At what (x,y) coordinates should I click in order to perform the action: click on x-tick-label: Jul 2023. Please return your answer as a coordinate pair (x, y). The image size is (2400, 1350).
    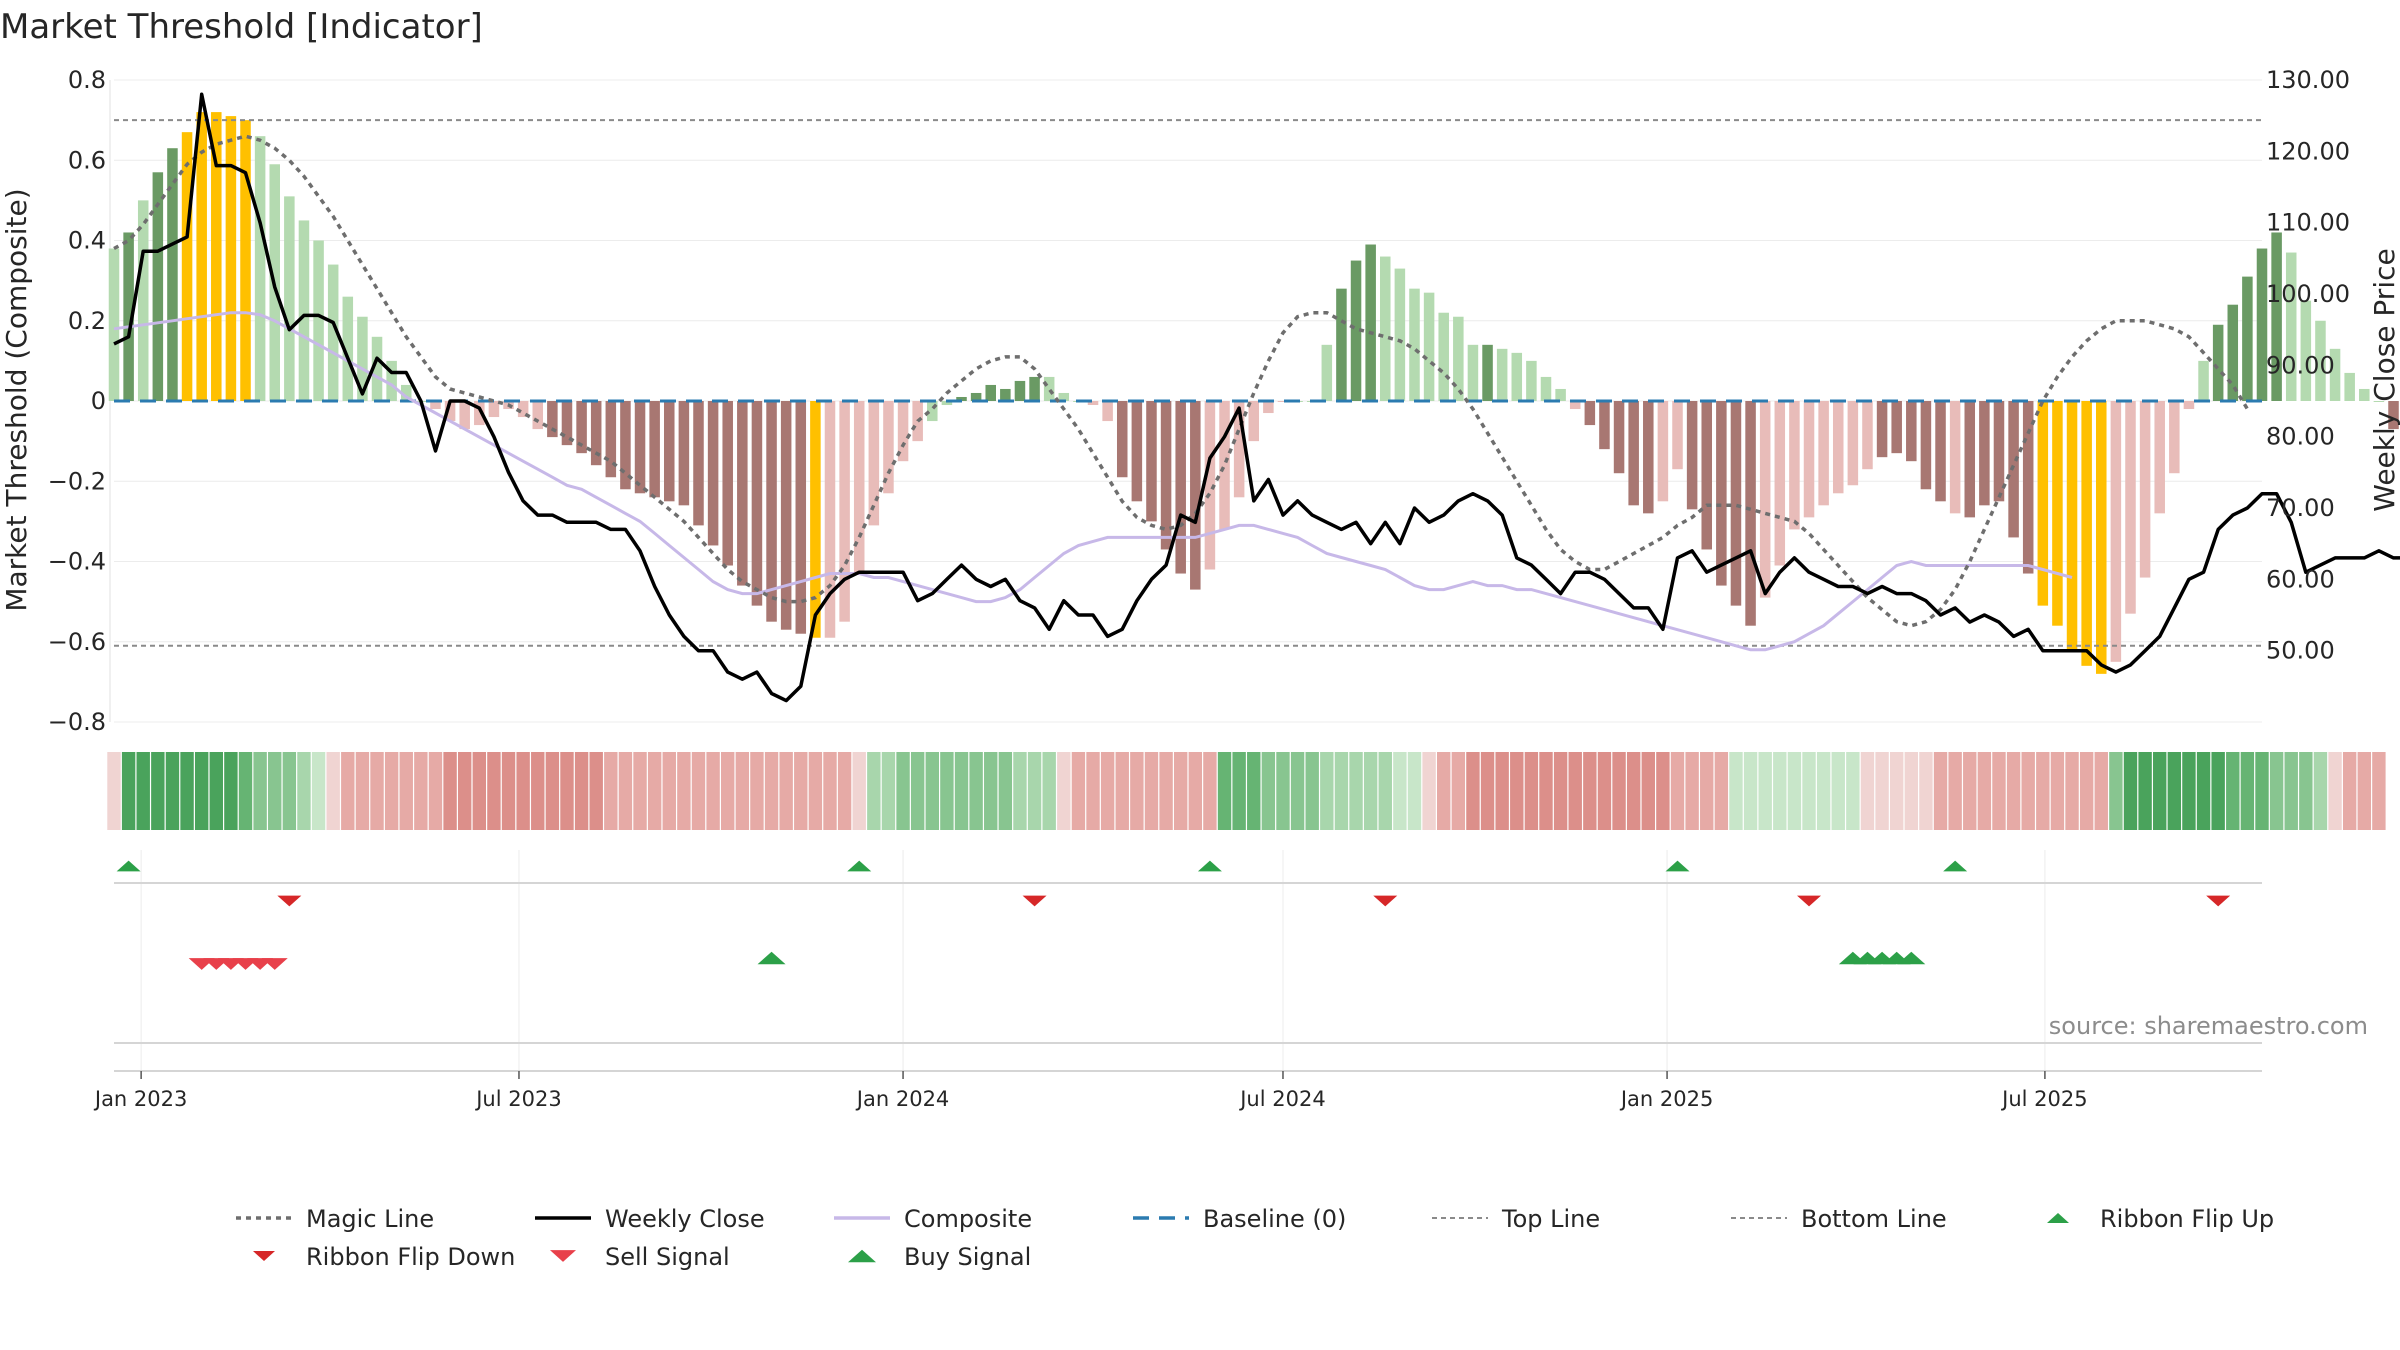
    Looking at the image, I should click on (517, 1099).